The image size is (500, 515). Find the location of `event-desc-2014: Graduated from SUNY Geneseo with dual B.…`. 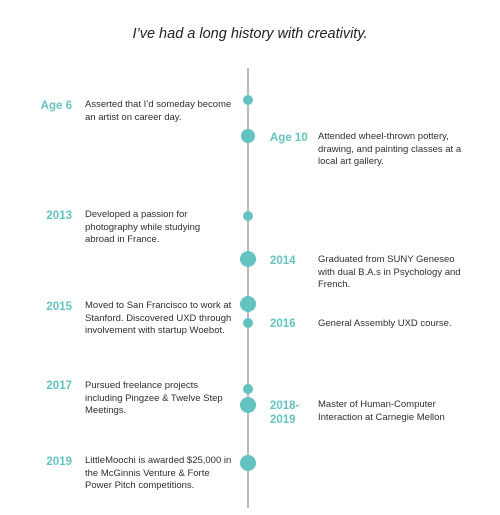

event-desc-2014: Graduated from SUNY Geneseo with dual B.… is located at coordinates (389, 272).